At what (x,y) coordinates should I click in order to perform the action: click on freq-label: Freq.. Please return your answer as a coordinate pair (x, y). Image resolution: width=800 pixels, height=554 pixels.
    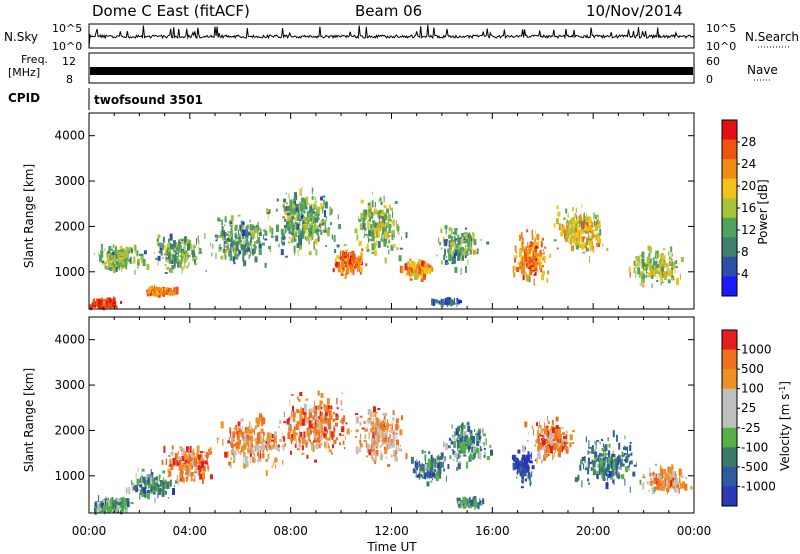
    Looking at the image, I should click on (34, 59).